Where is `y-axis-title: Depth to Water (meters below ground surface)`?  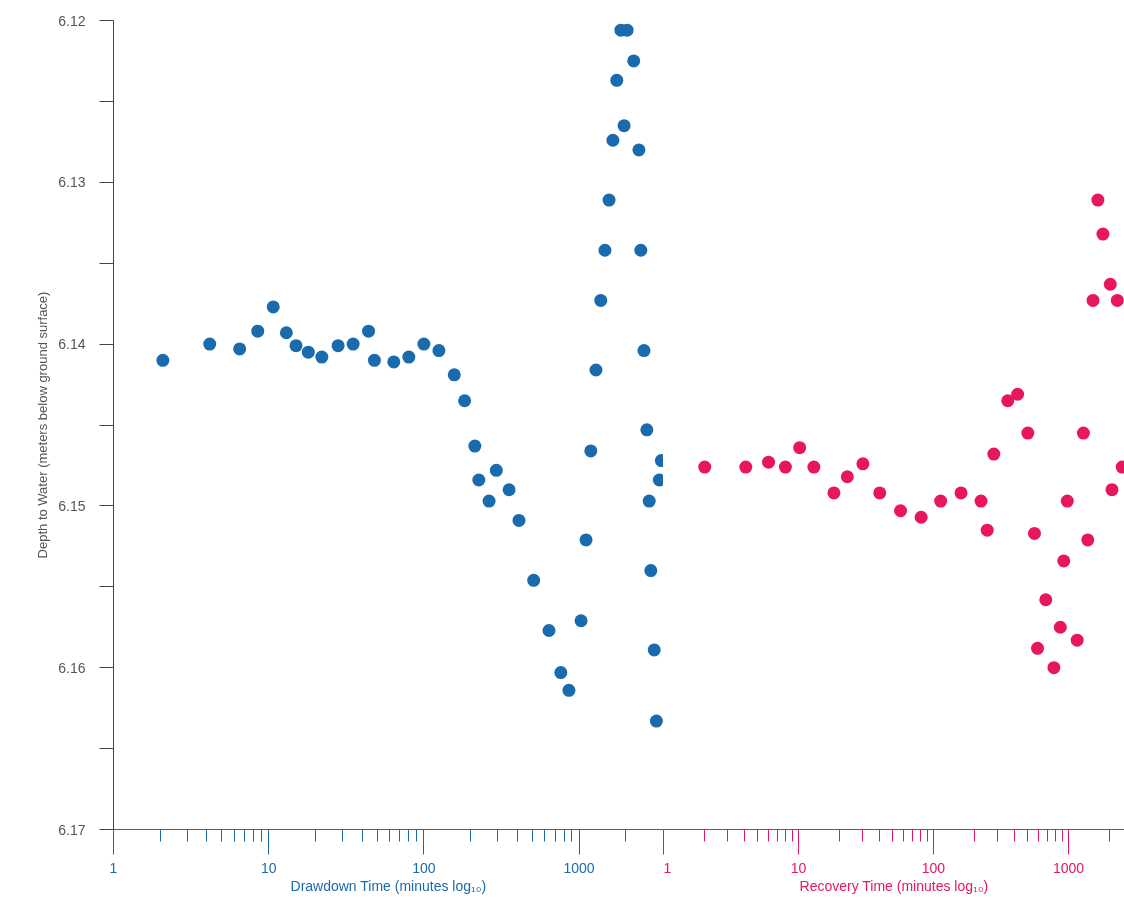
y-axis-title: Depth to Water (meters below ground surface) is located at coordinates (43, 425).